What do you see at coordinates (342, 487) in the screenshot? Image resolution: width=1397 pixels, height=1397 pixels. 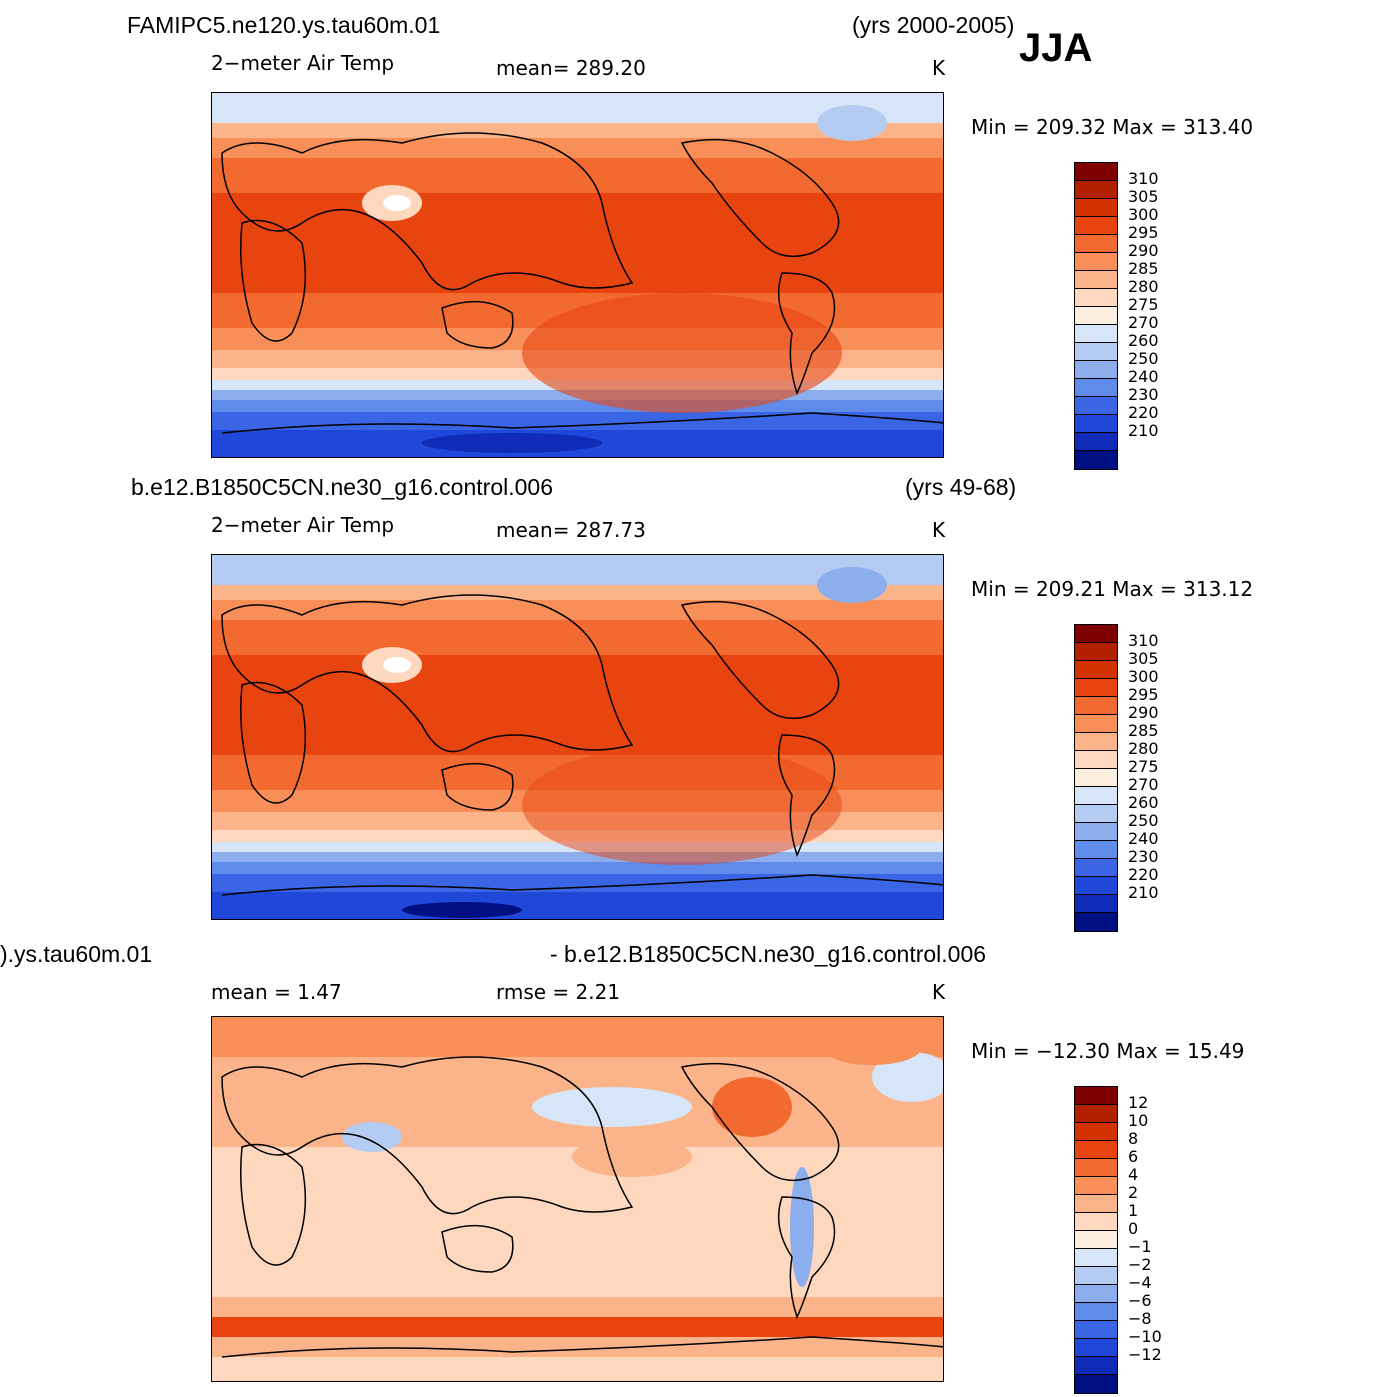 I see `panel2-case-title: b.e12.B1850C5CN.ne30_g16.control.006` at bounding box center [342, 487].